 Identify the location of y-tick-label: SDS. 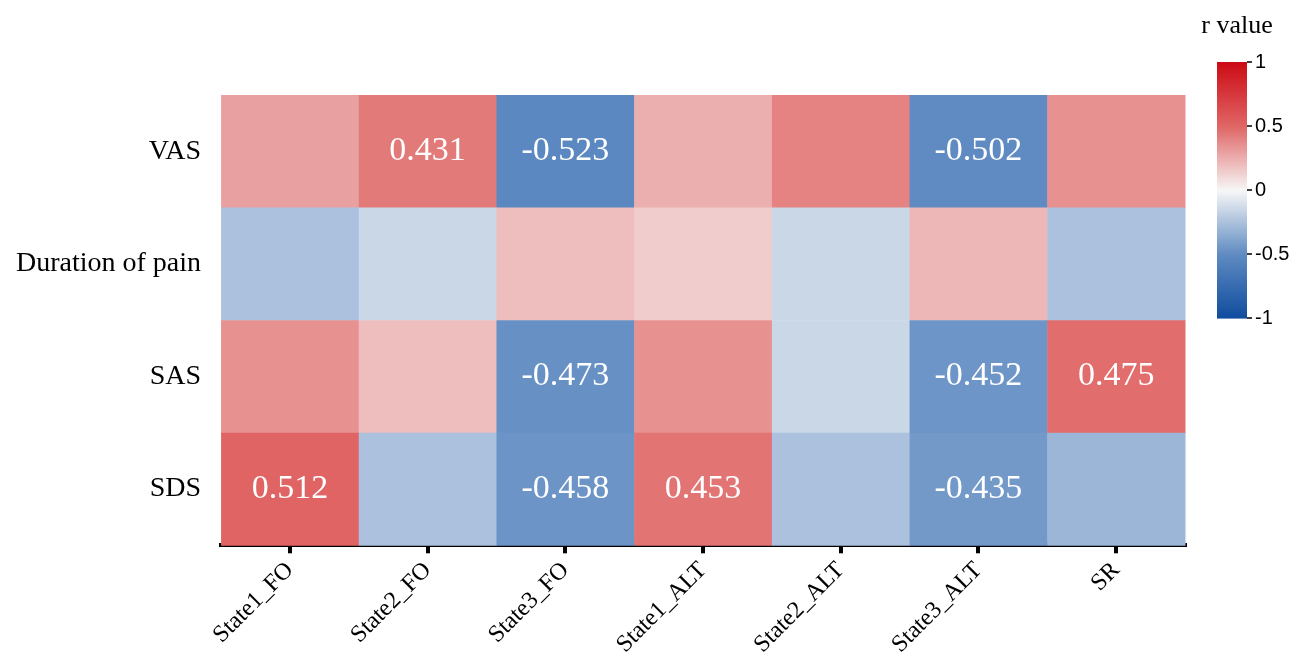
(175, 487).